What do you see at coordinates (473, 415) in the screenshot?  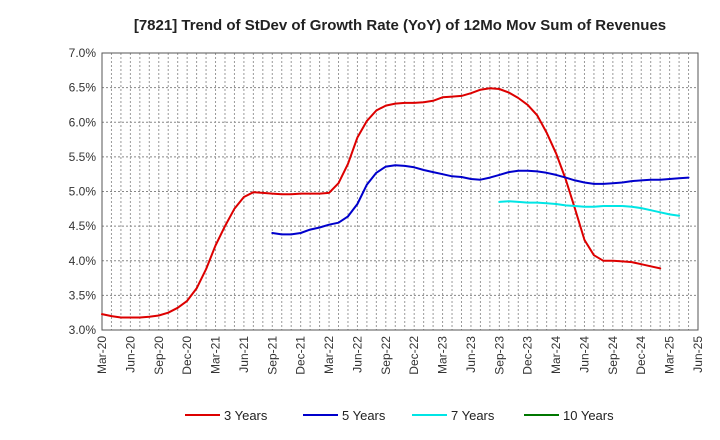 I see `legend-label: 7 Years` at bounding box center [473, 415].